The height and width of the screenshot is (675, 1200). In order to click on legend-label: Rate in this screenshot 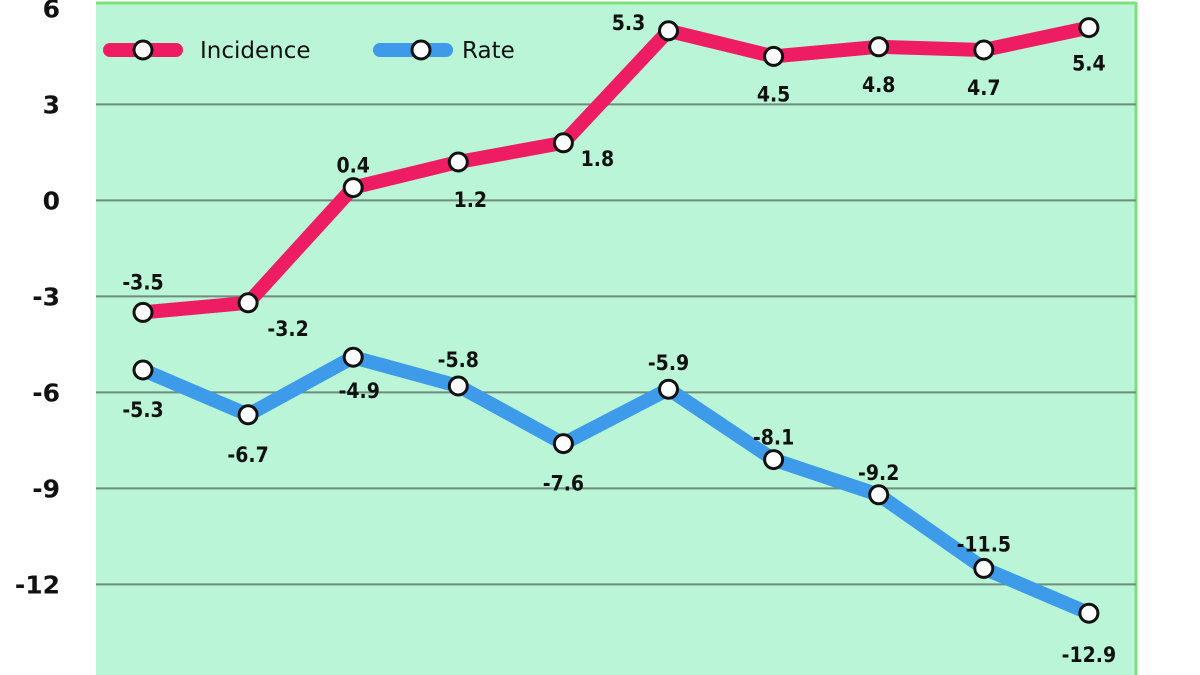, I will do `click(488, 51)`.